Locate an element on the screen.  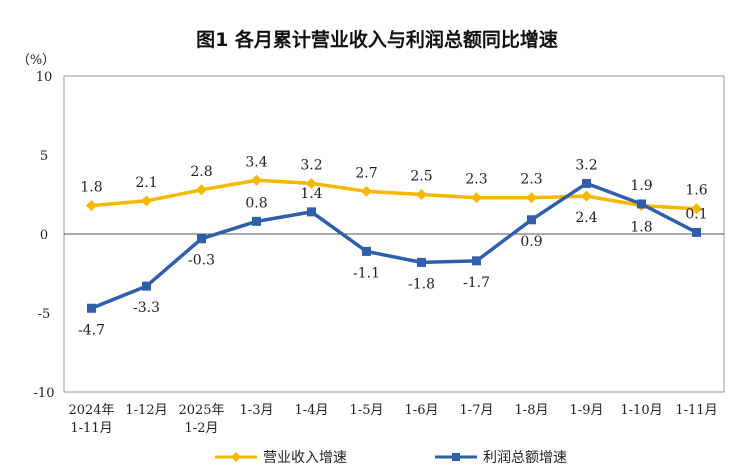
x-tick-line: 1-5月 is located at coordinates (367, 410).